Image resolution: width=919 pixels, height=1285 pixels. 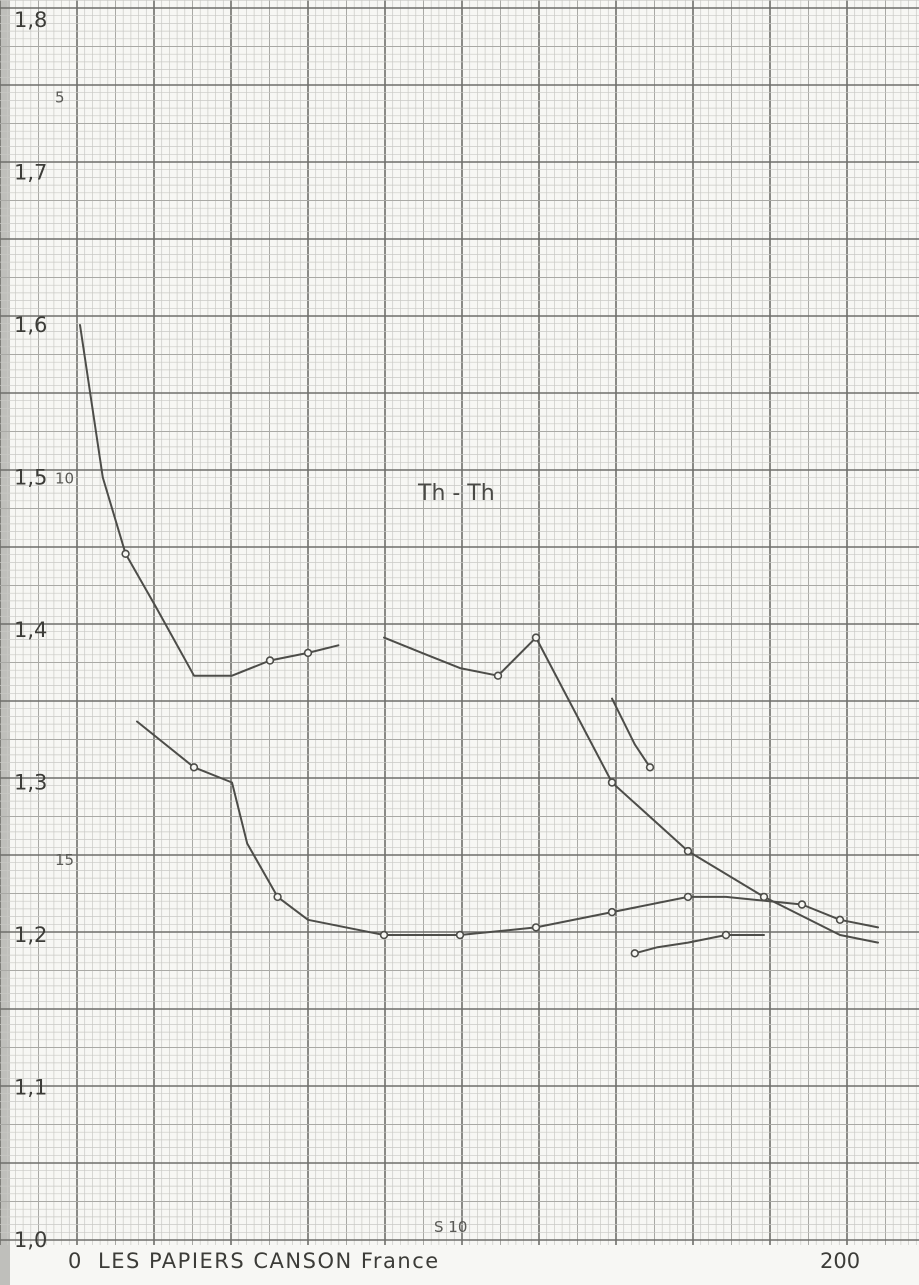 I want to click on y-tick-label: 1,4, so click(x=30, y=630).